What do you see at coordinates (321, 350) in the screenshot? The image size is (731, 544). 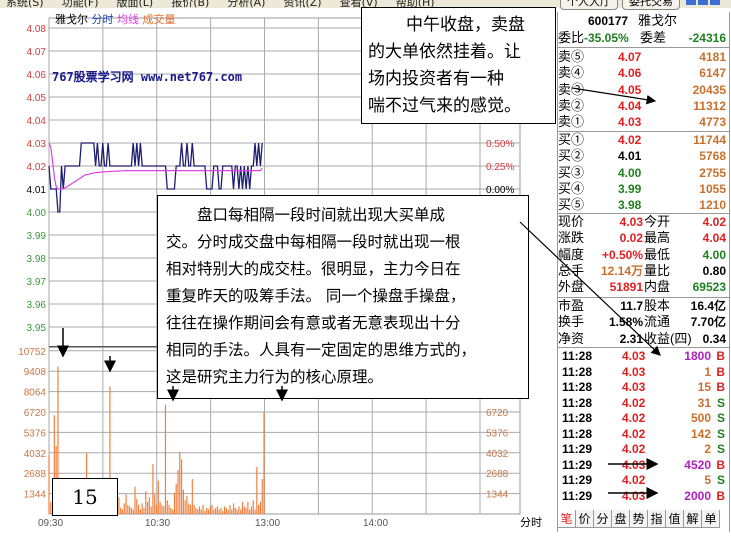 I see `callout-line: 相同的手法。人具有一定固定的思维方式的，` at bounding box center [321, 350].